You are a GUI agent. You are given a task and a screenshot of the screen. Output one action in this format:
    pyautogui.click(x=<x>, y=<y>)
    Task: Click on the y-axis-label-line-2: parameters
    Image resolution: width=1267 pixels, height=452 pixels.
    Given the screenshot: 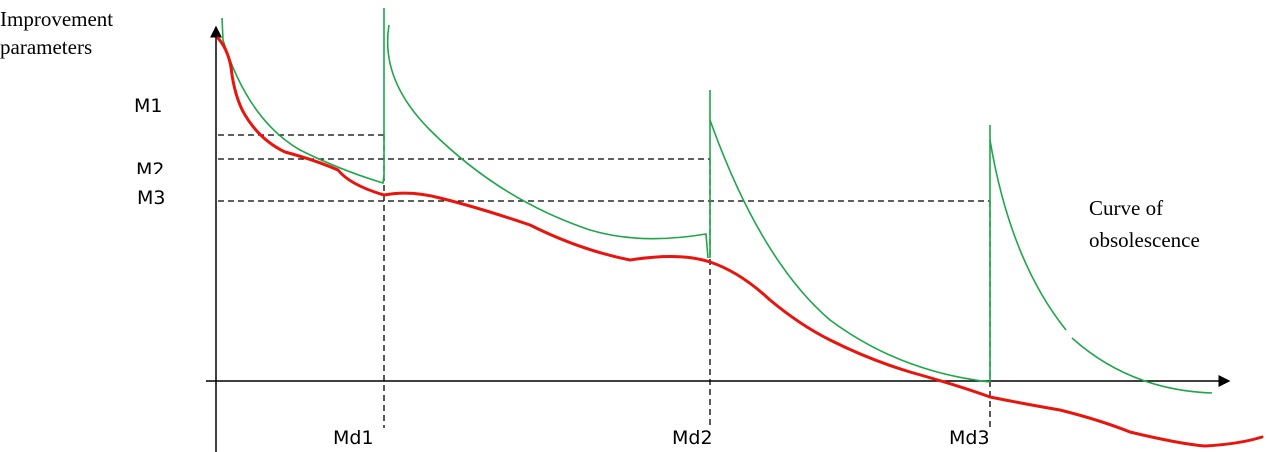 What is the action you would take?
    pyautogui.click(x=46, y=47)
    